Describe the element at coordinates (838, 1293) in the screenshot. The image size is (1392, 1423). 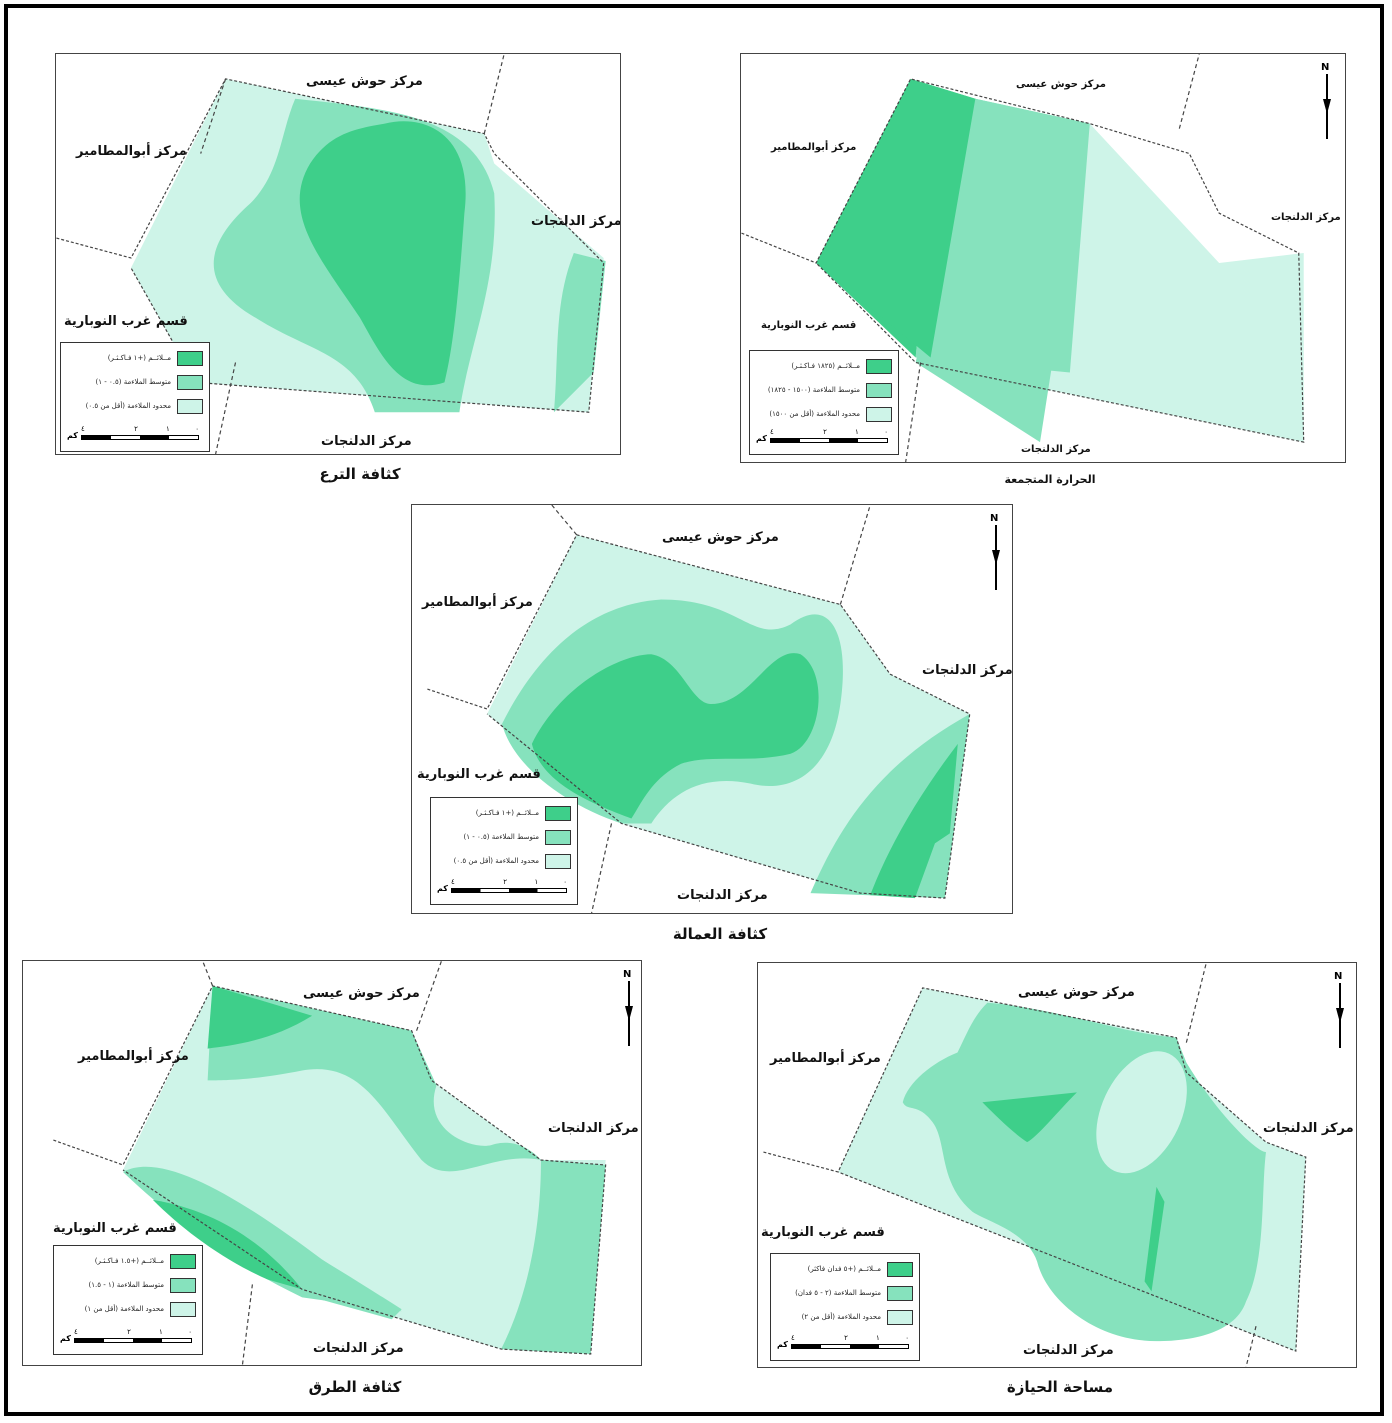
I see `legend-mid-label: متوسط الملاءمة (٢ - ٥ فدان)` at that location.